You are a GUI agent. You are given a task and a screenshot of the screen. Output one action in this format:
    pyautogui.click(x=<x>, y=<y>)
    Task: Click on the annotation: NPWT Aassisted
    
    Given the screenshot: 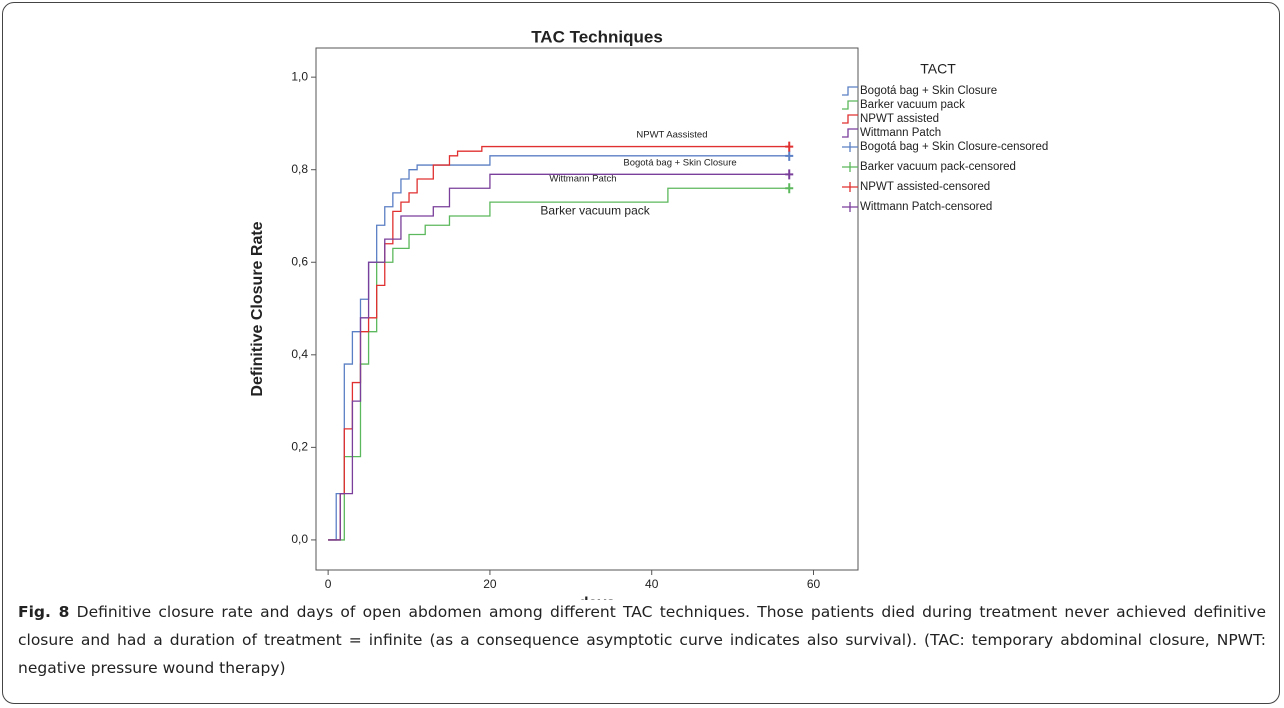 What is the action you would take?
    pyautogui.click(x=671, y=135)
    